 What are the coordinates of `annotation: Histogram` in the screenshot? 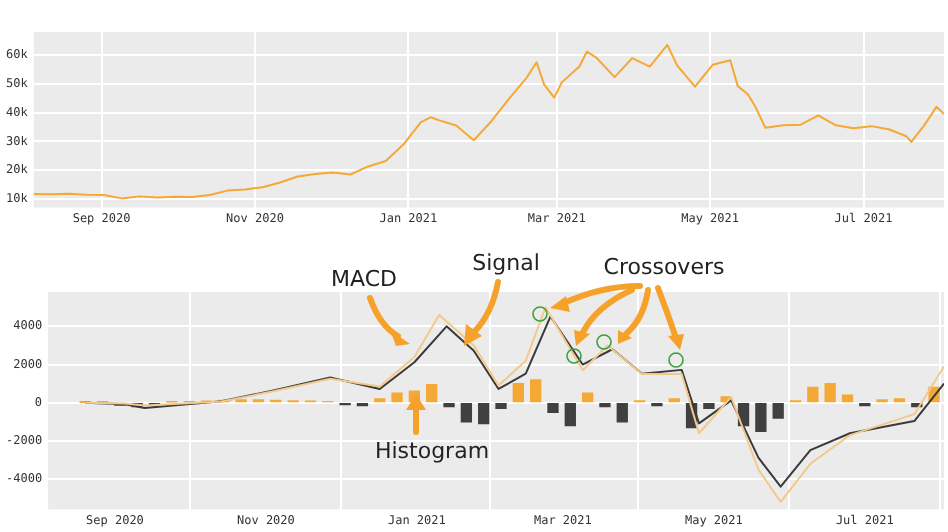 It's located at (432, 450).